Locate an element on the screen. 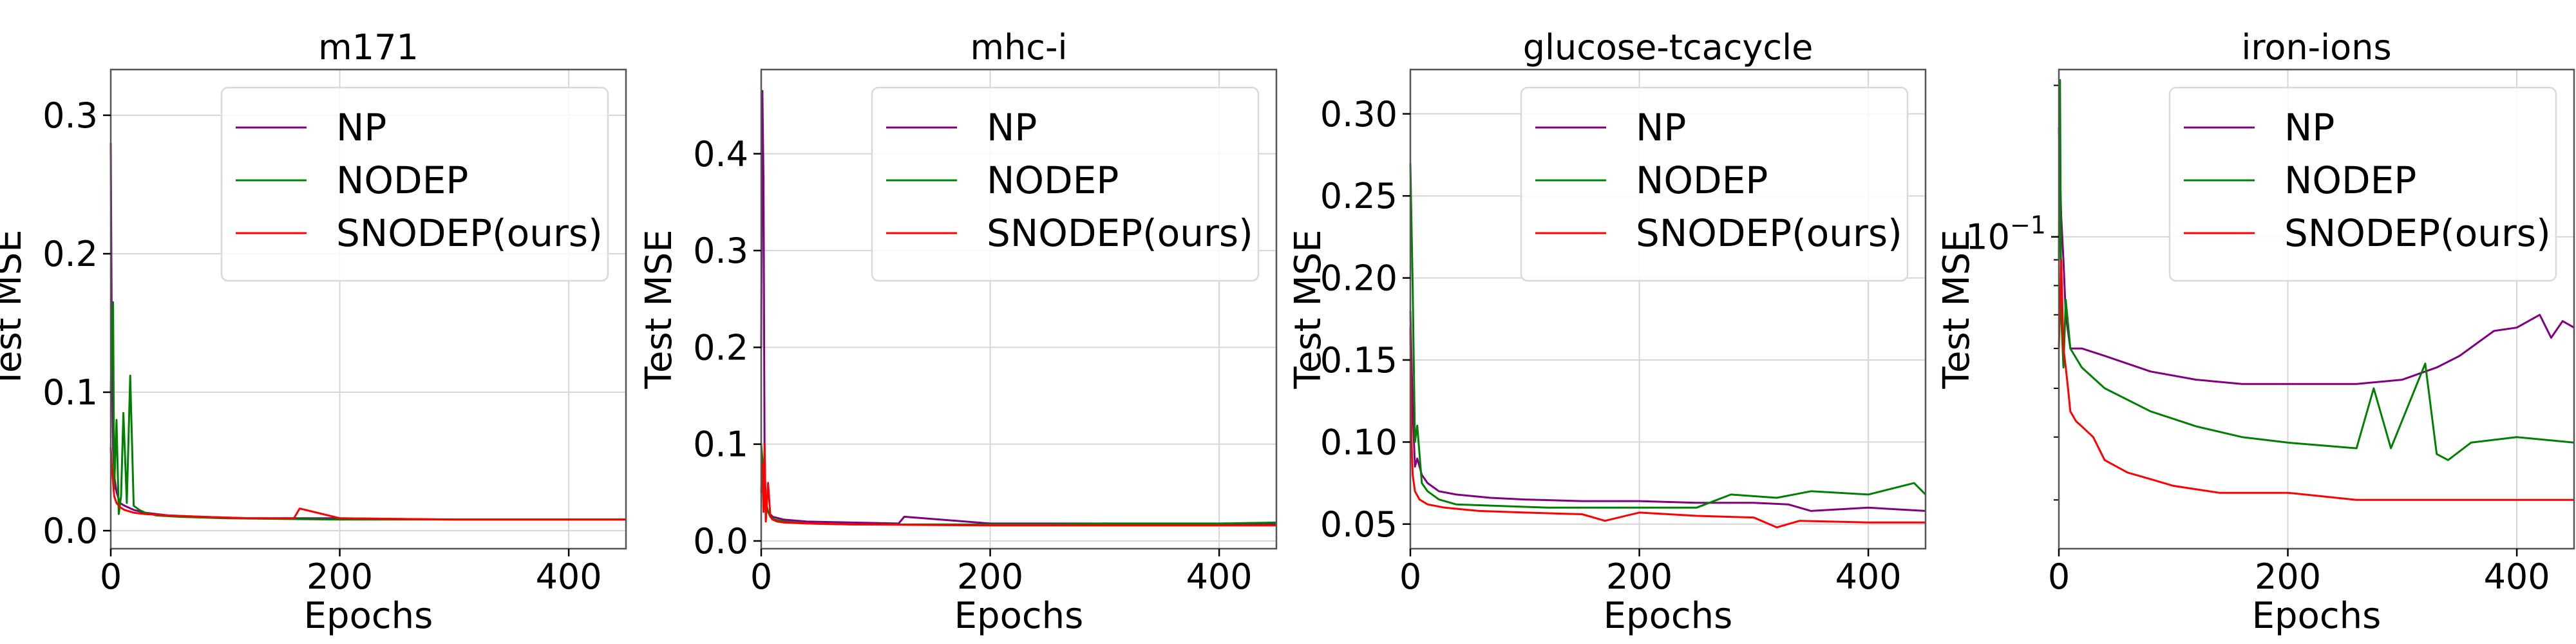 The image size is (2576, 644). chart-title: iron-ions is located at coordinates (2316, 48).